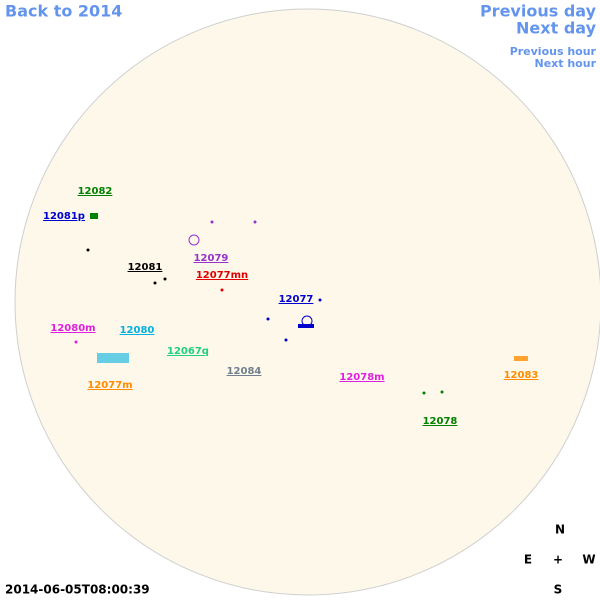 This screenshot has height=600, width=600. Describe the element at coordinates (244, 371) in the screenshot. I see `region-label: 12084` at that location.